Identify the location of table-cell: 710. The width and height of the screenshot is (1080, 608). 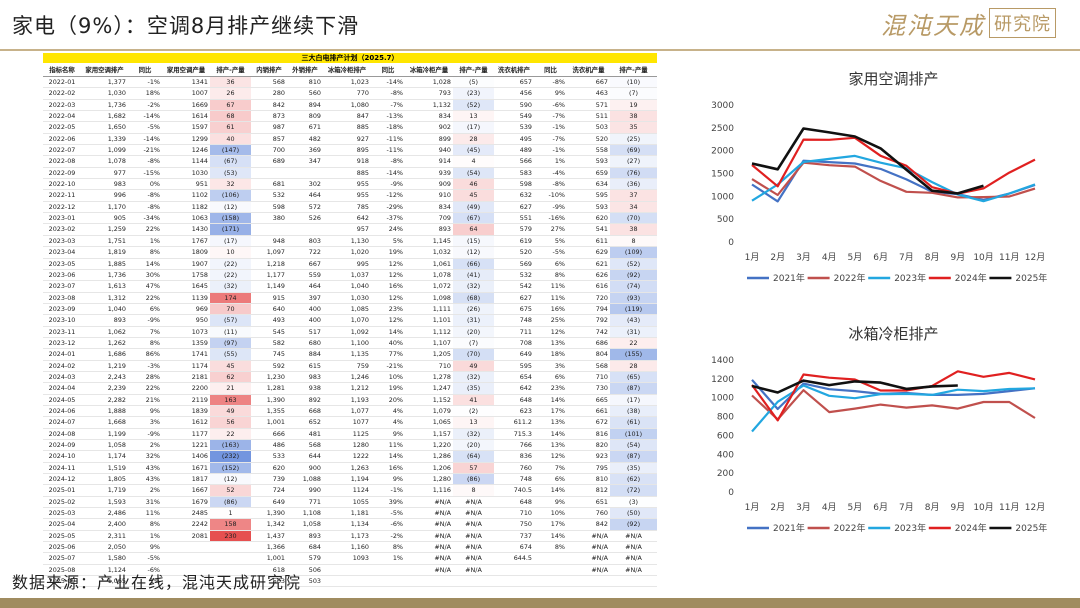
(514, 513).